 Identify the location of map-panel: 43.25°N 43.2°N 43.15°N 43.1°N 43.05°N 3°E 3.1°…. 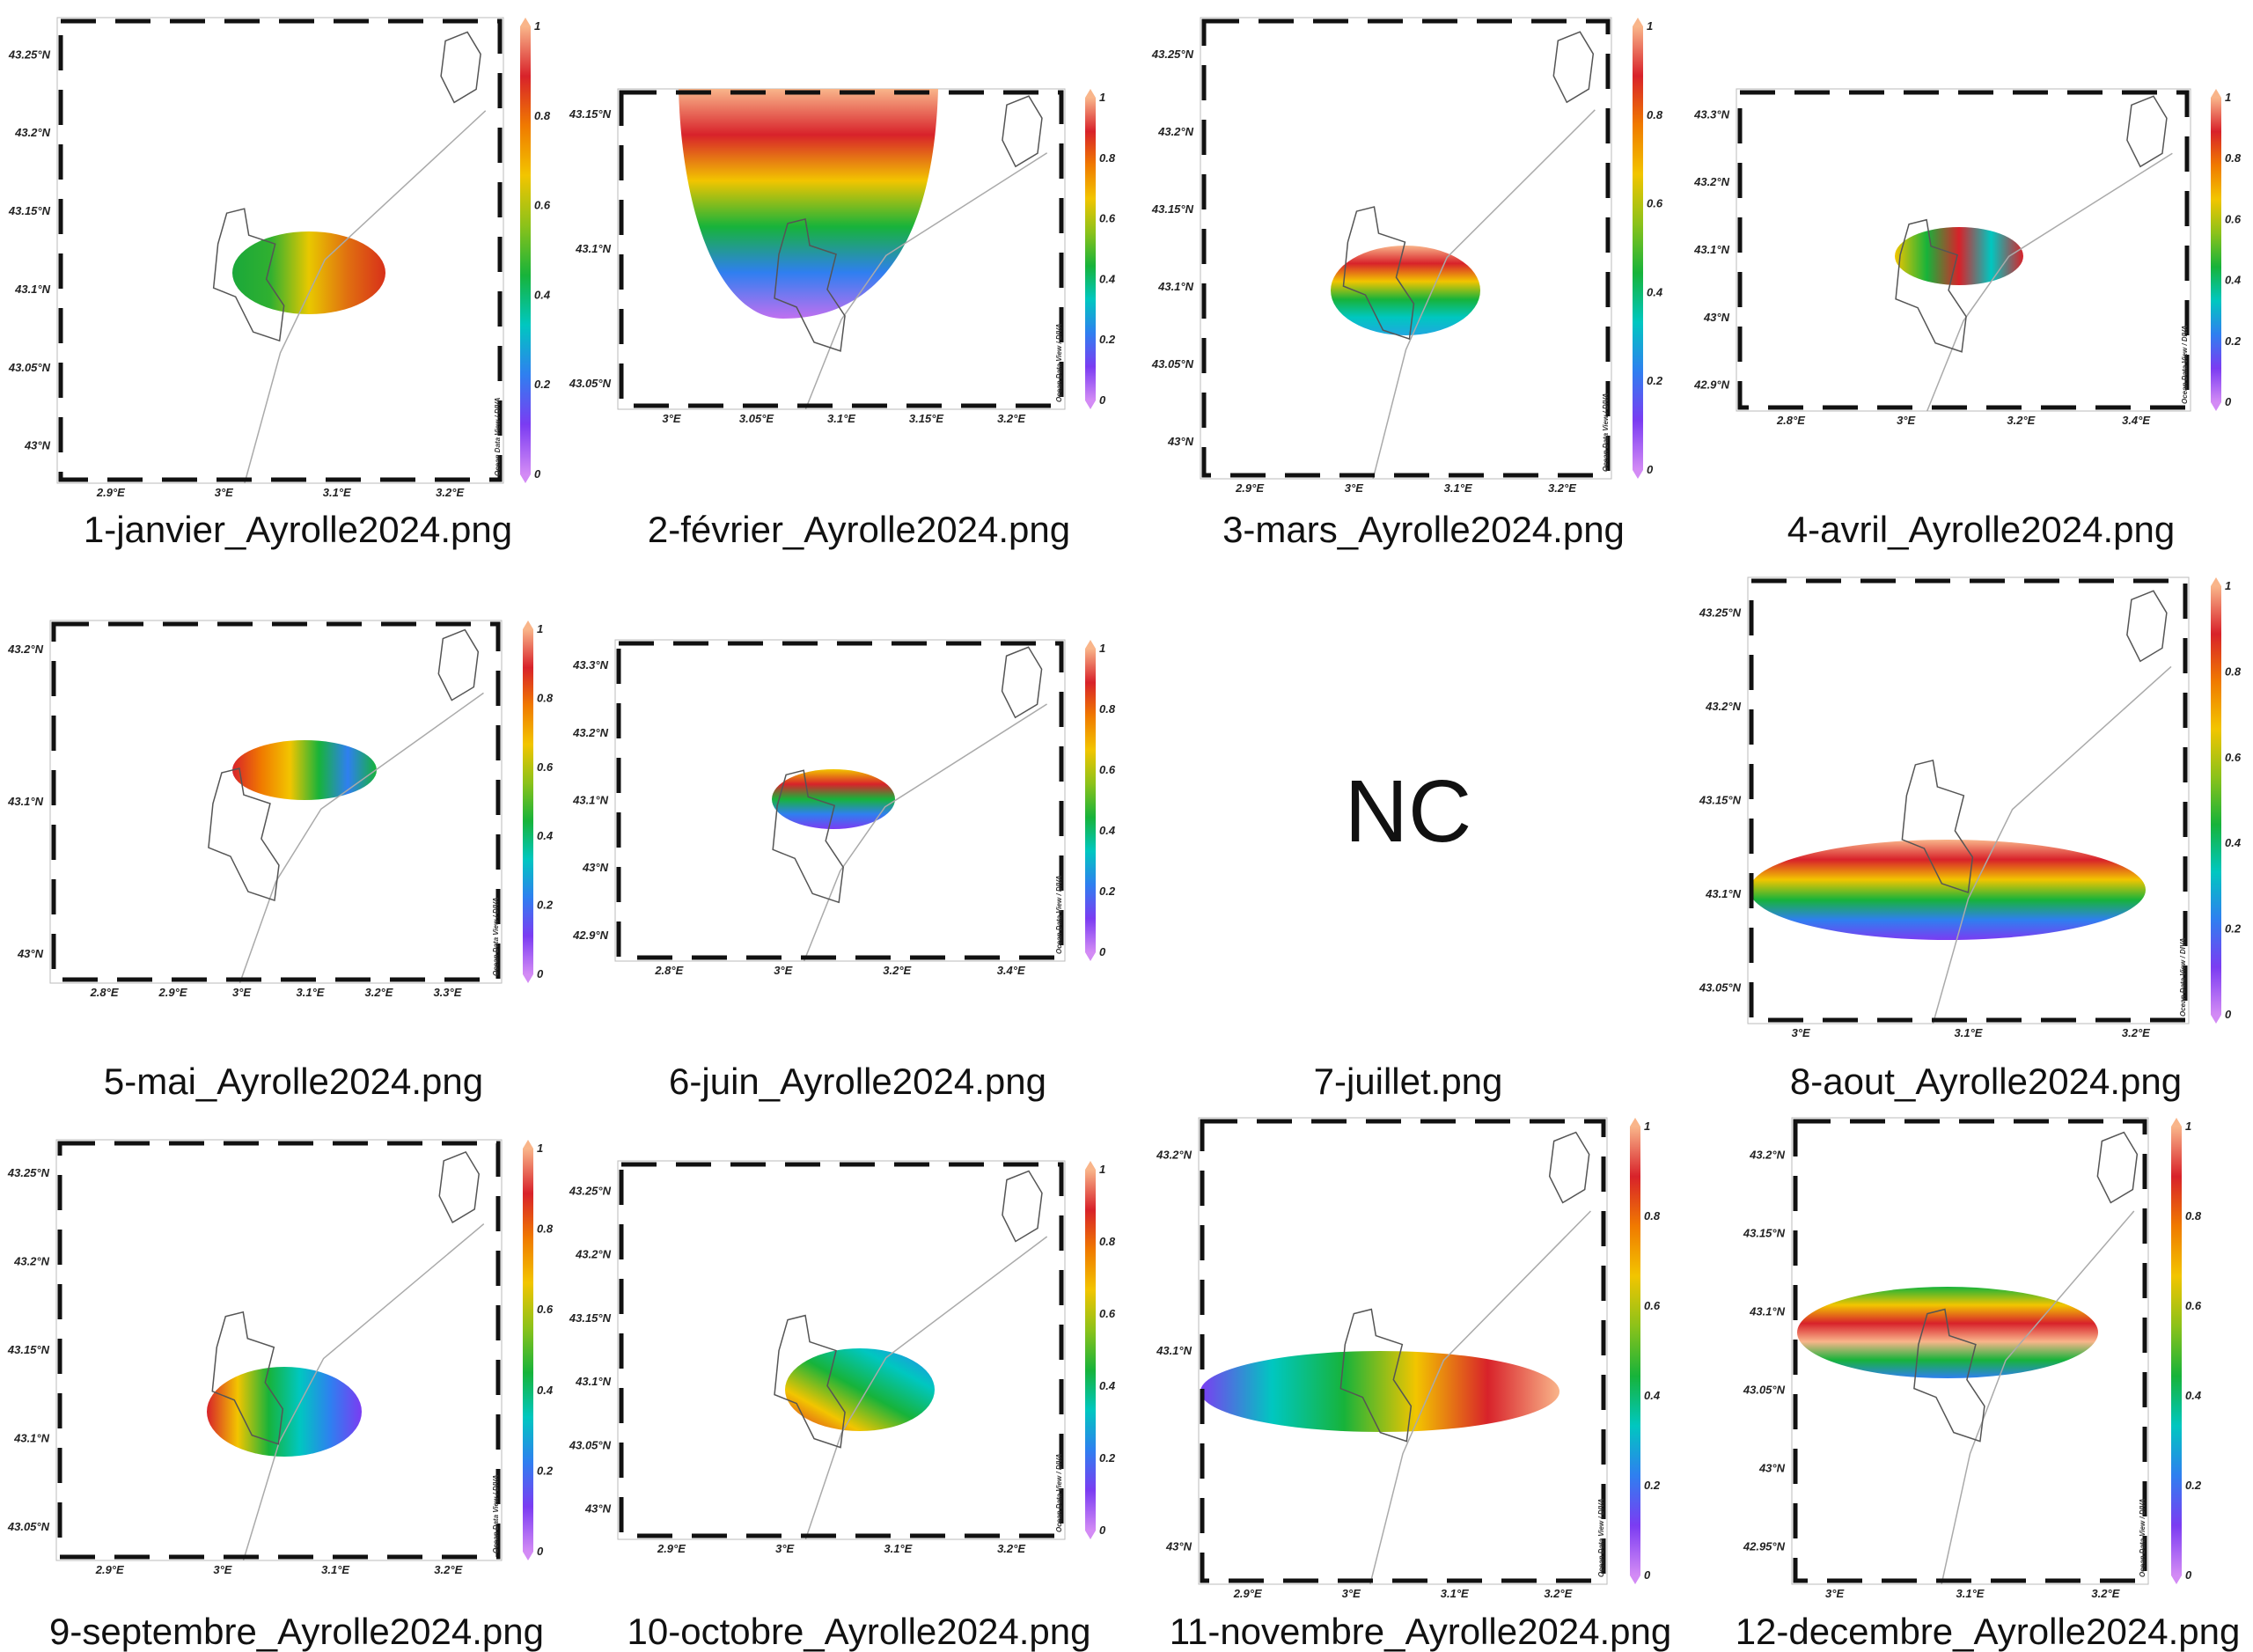
(1971, 807).